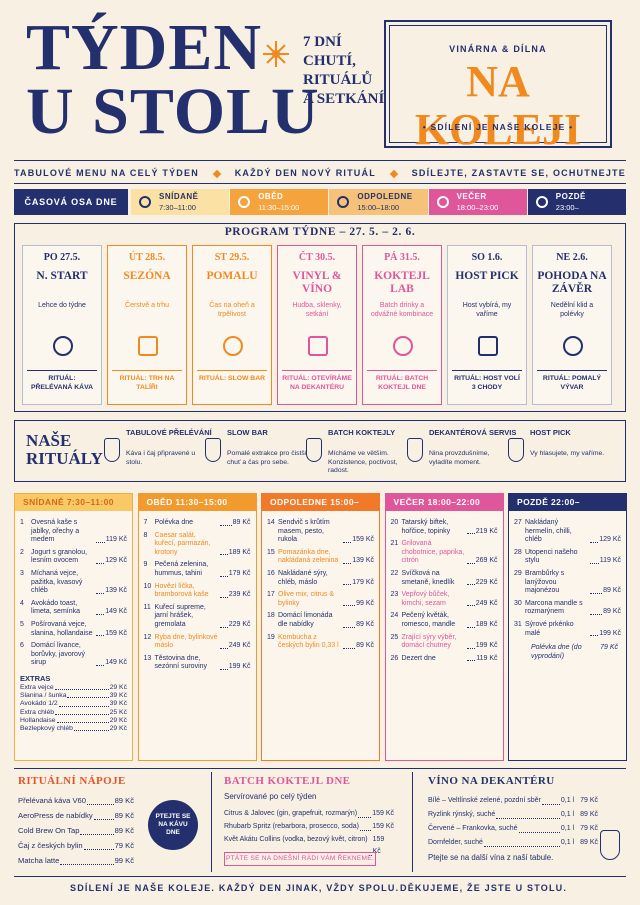 This screenshot has width=640, height=905. I want to click on rituals-title: NAŠE RITUÁLY, so click(64, 449).